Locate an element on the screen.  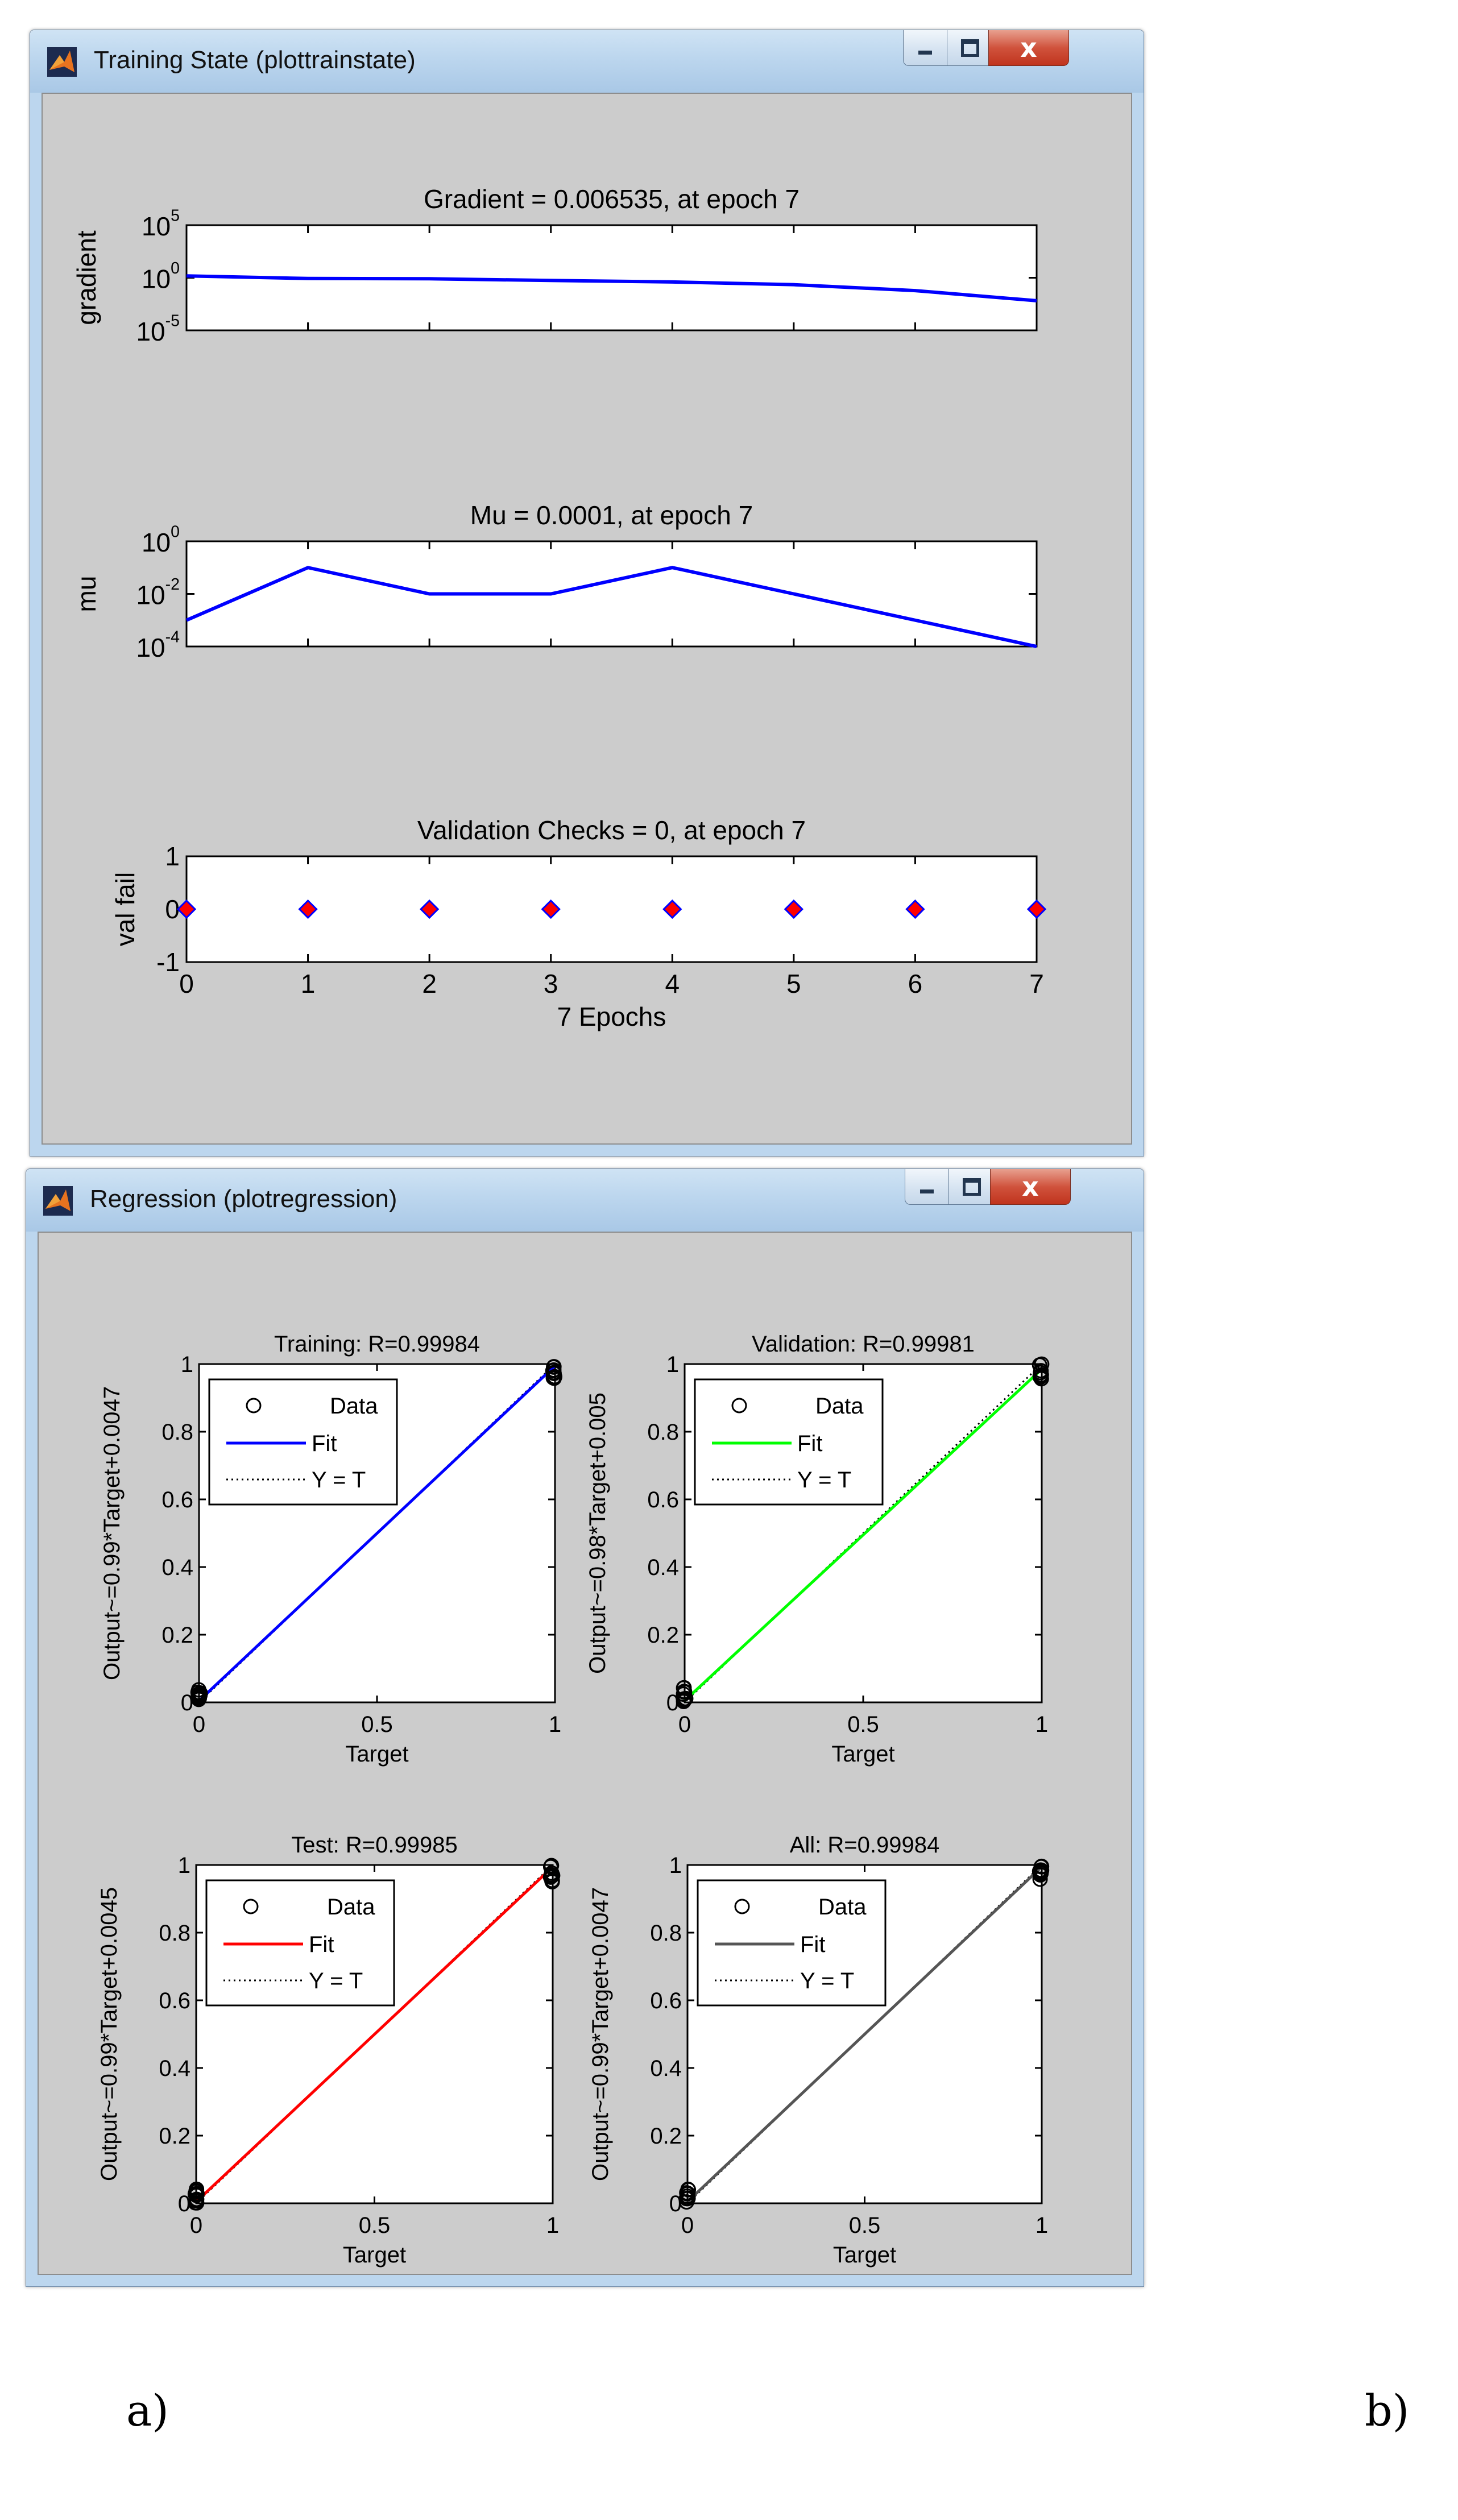
chart-title: Test: R=0.99985 is located at coordinates (374, 1845).